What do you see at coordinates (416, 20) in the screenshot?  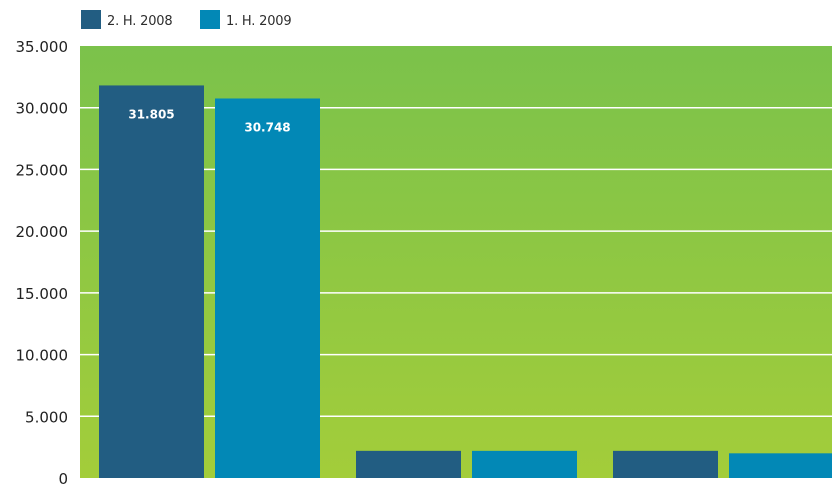 I see `legend: 2. H. 2008 1. H. 2009` at bounding box center [416, 20].